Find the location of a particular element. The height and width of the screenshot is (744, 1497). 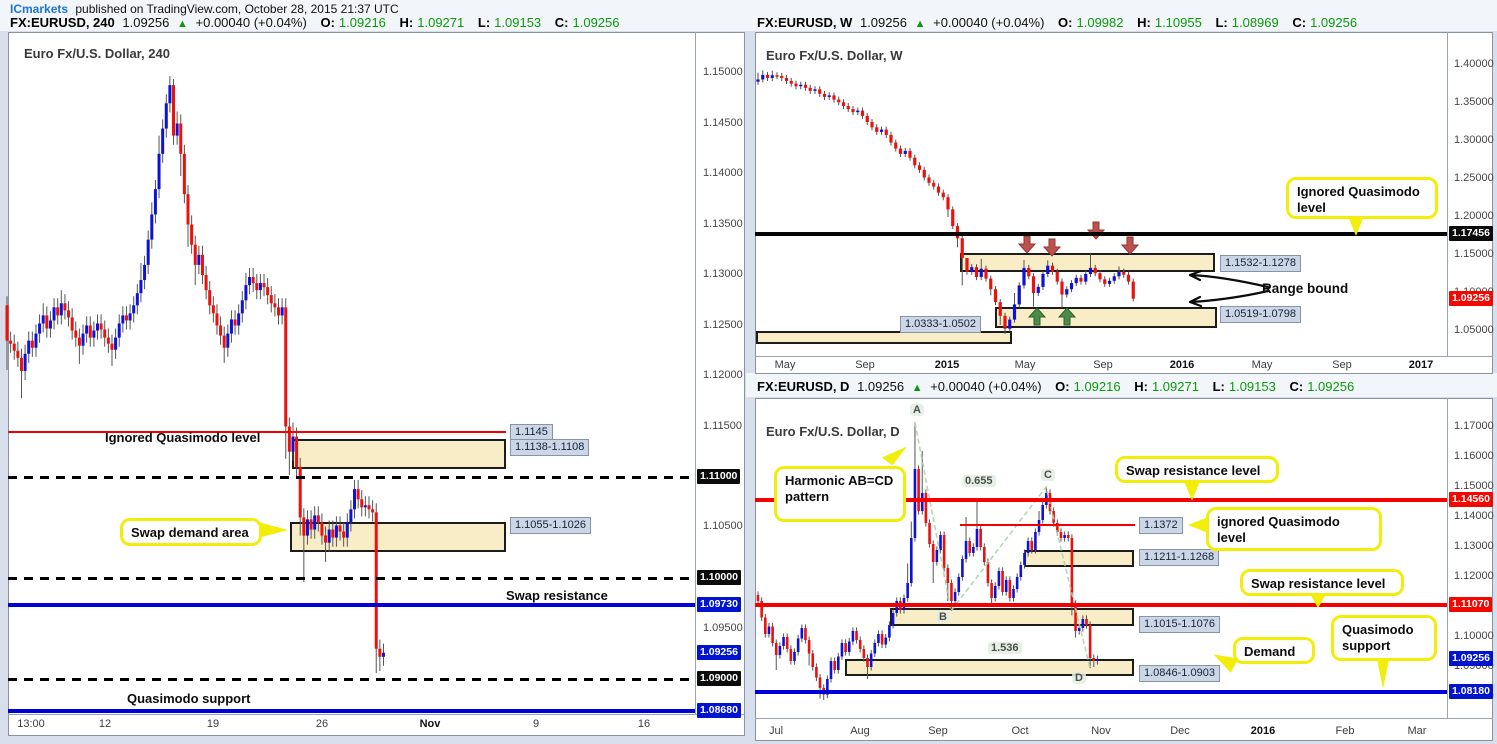

ignored-quasimodo-callout-weekly: Ignored Quasimodo level is located at coordinates (1362, 198).